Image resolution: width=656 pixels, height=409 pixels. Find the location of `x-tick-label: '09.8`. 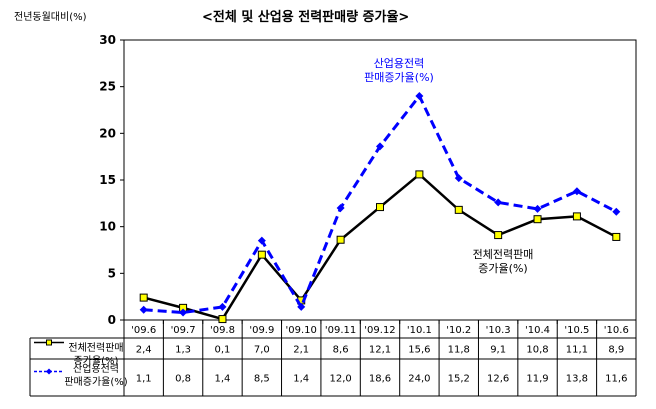

x-tick-label: '09.8 is located at coordinates (222, 330).